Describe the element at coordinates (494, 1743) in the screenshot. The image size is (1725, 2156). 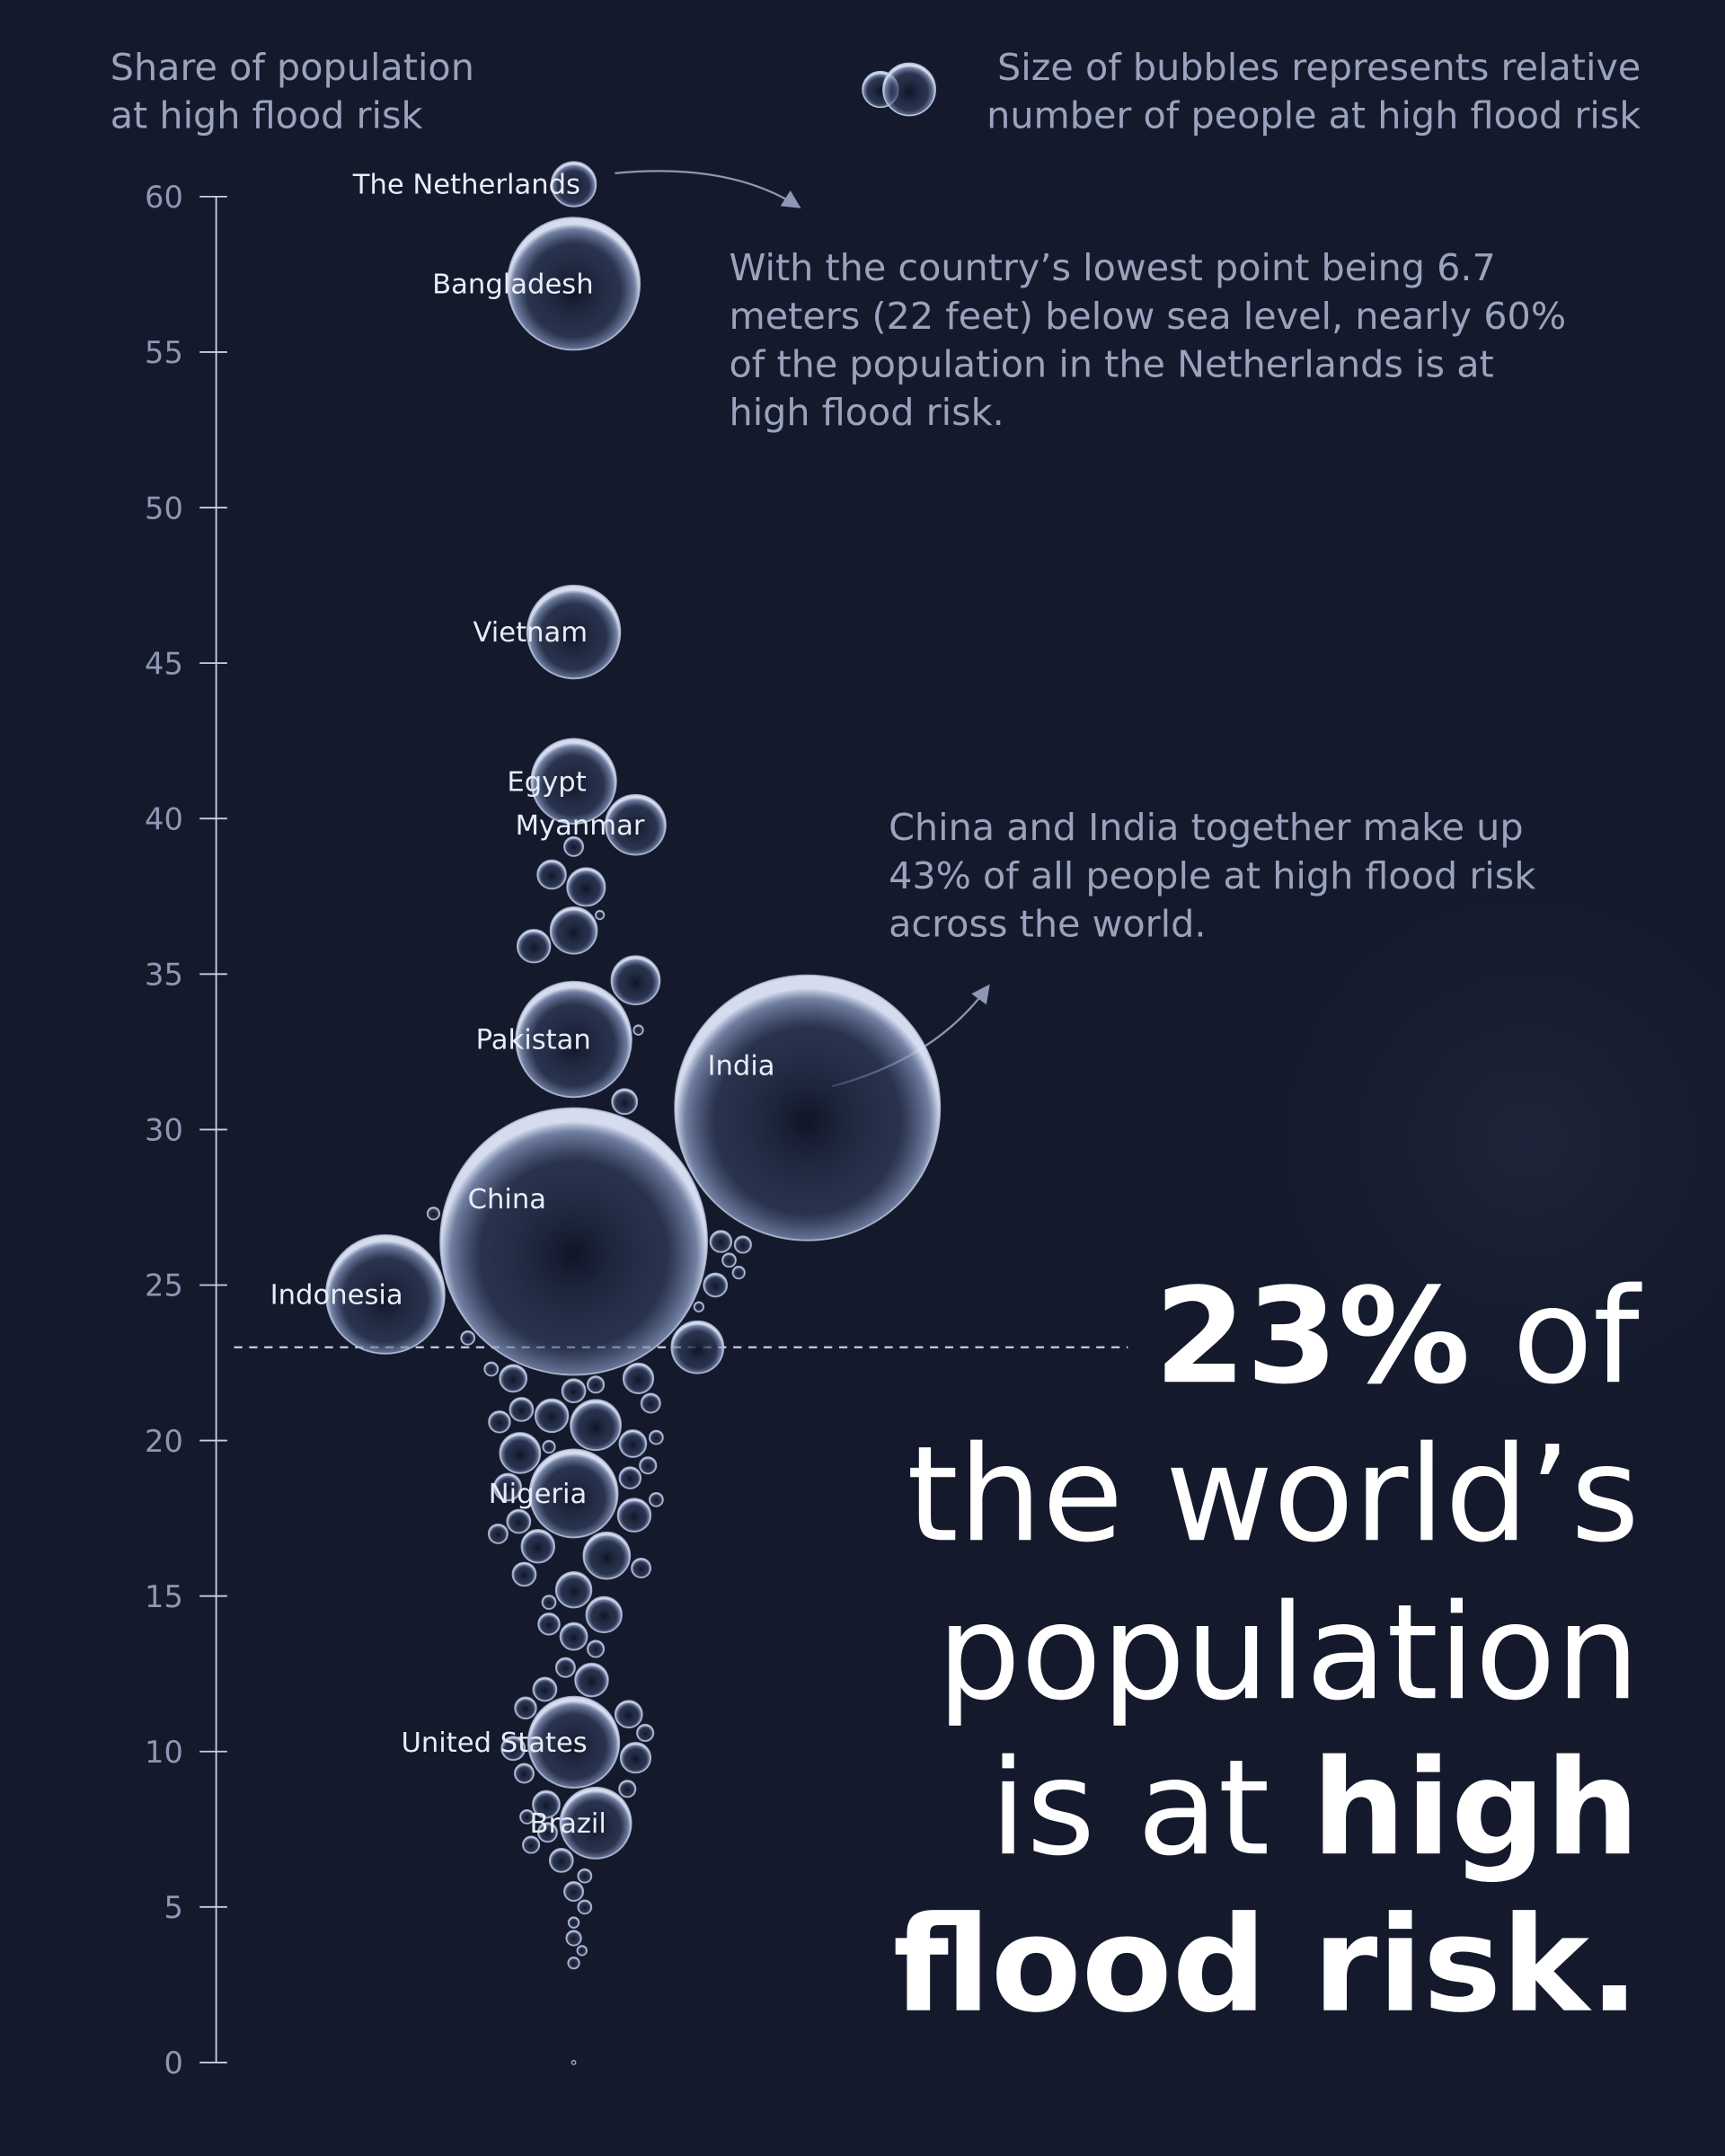
I see `bubble-label: United States` at that location.